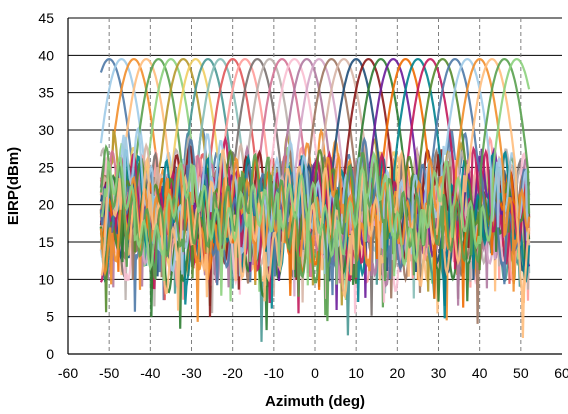  What do you see at coordinates (46, 205) in the screenshot?
I see `y-tick-label: 20` at bounding box center [46, 205].